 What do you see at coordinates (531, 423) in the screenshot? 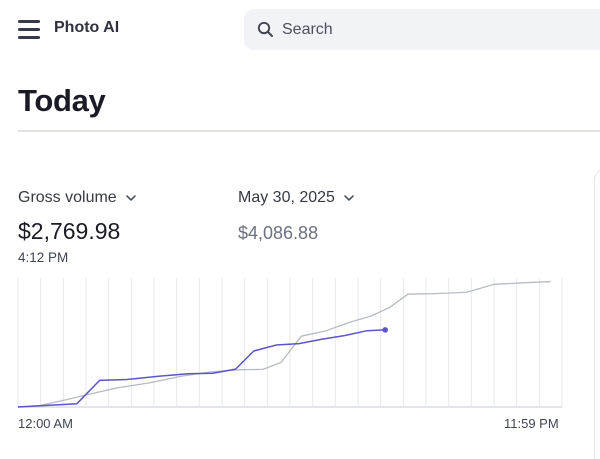
I see `x-axis-end-label: 11:59 PM` at bounding box center [531, 423].